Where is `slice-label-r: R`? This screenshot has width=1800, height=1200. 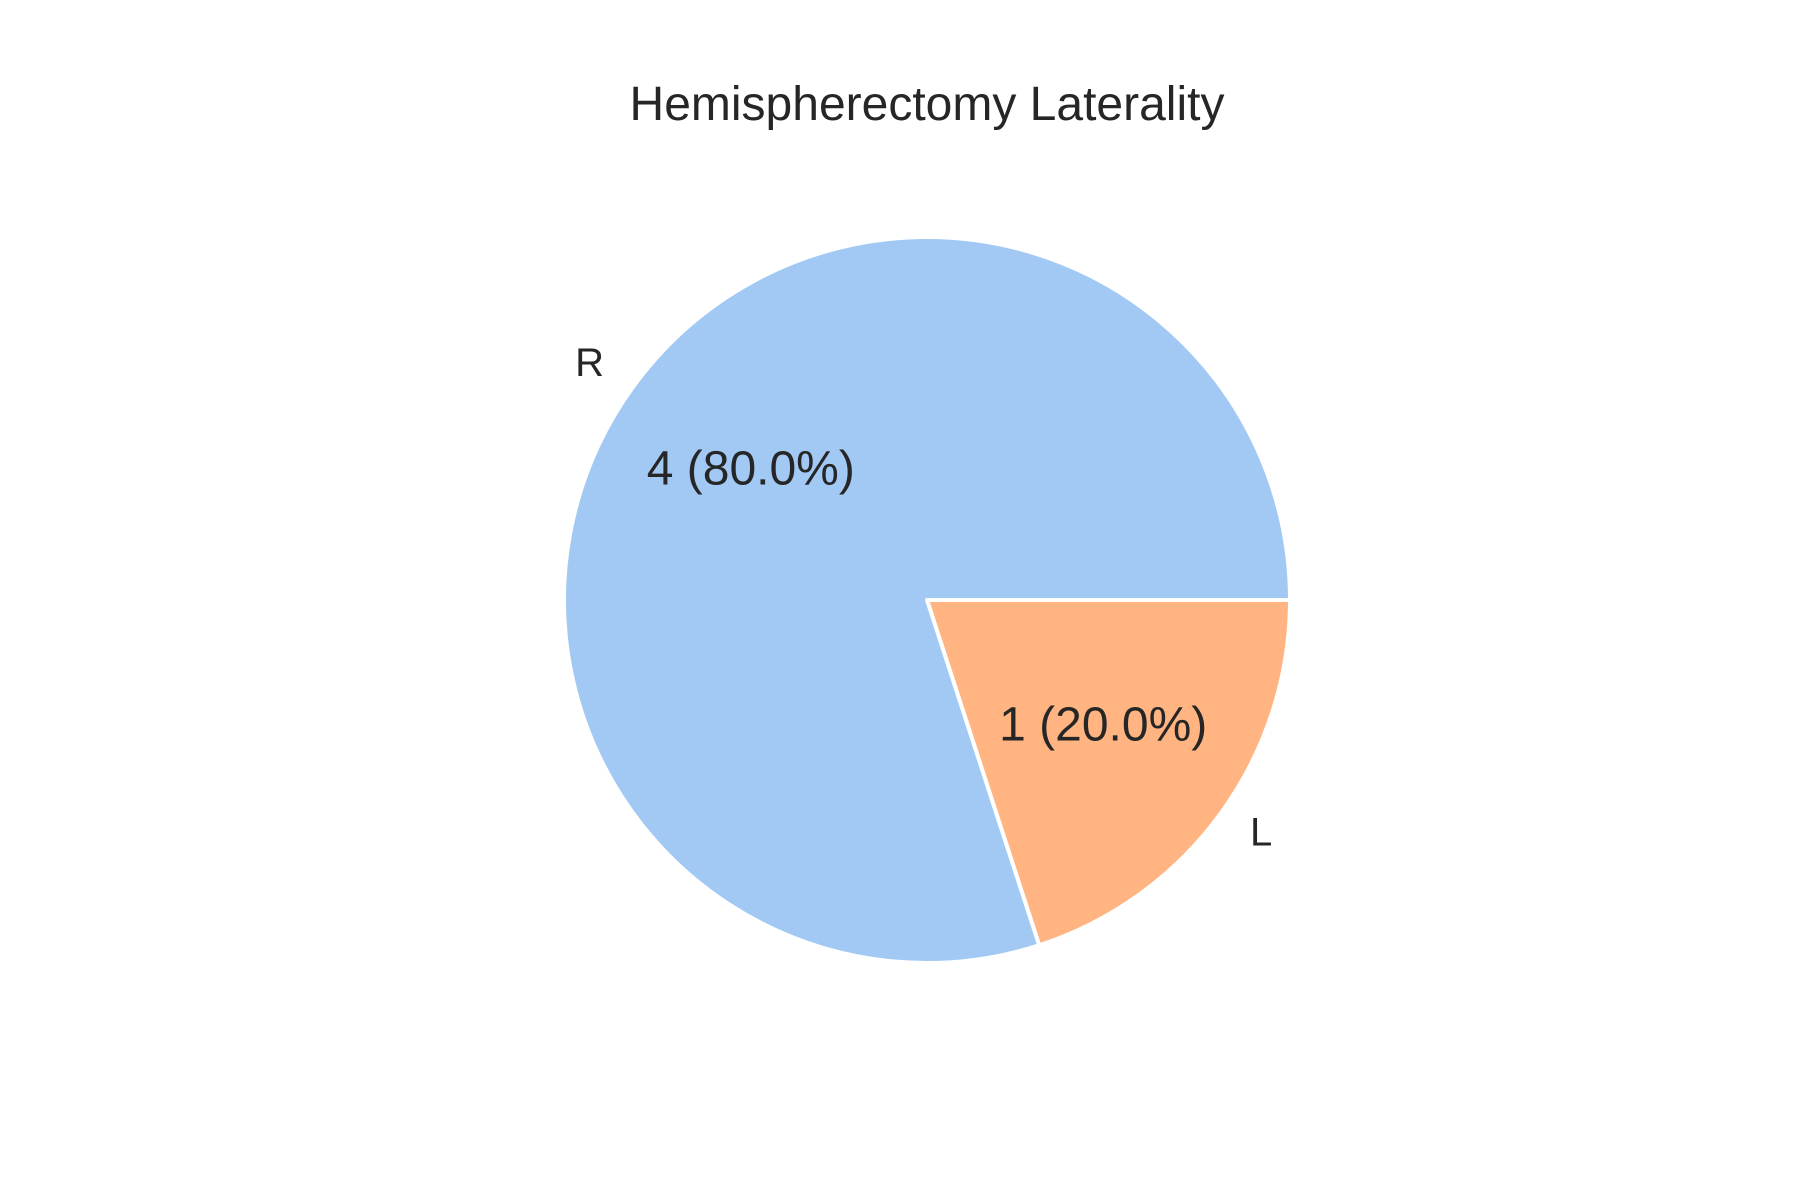
slice-label-r: R is located at coordinates (589, 363).